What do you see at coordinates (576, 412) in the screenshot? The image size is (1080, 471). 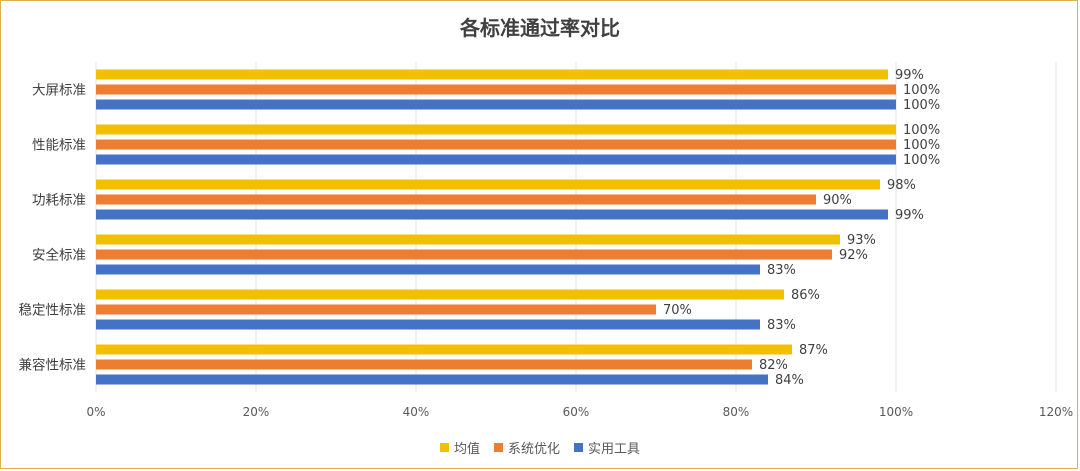 I see `x-tick-label: 60%` at bounding box center [576, 412].